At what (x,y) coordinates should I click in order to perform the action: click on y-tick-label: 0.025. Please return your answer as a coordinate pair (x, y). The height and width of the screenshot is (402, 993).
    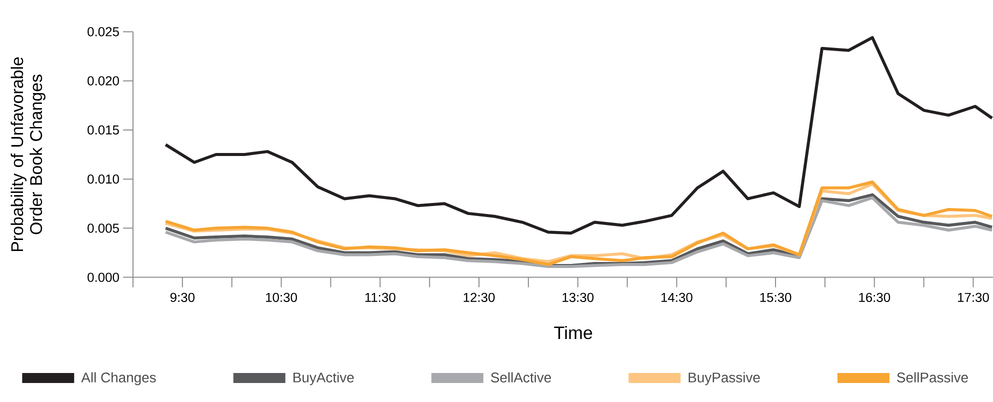
    Looking at the image, I should click on (103, 31).